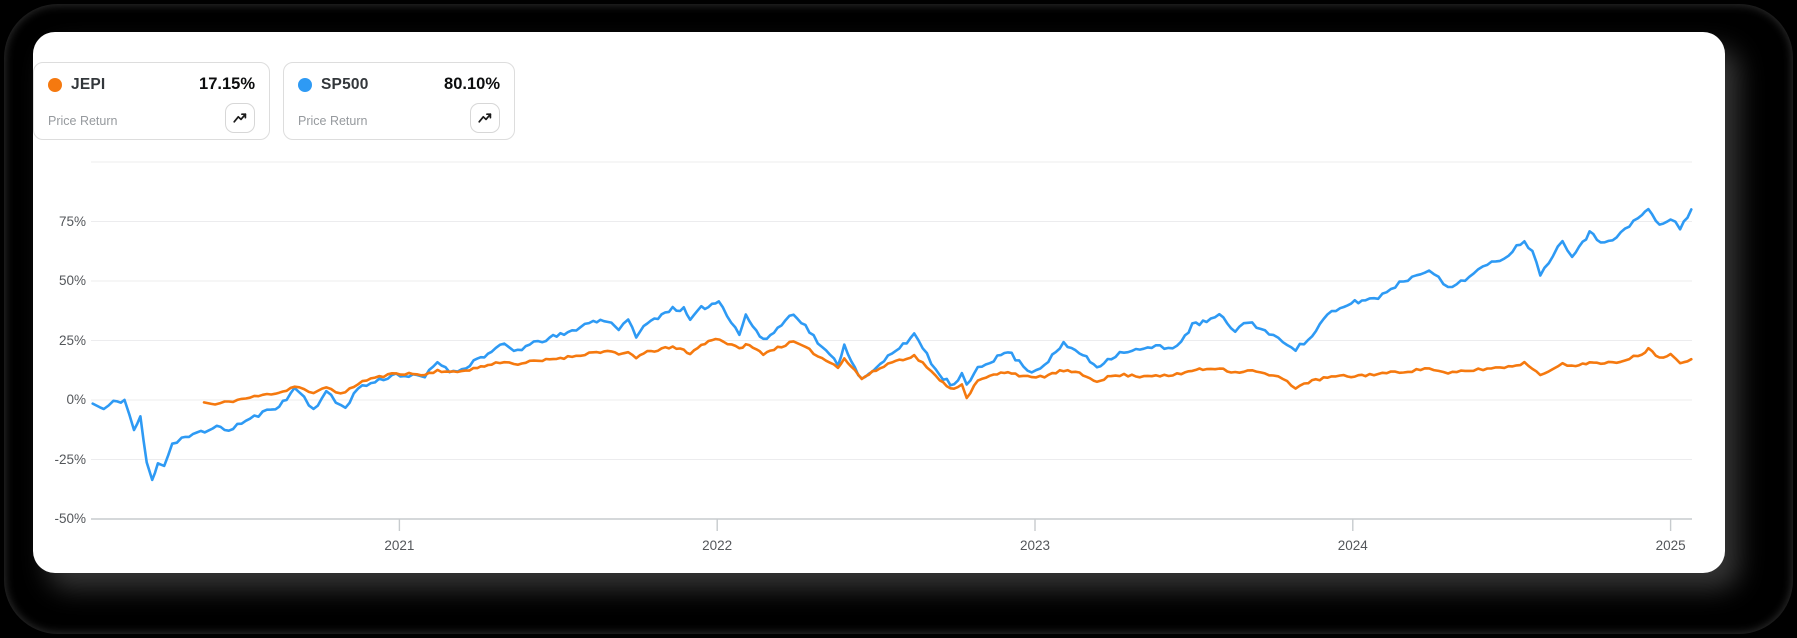  What do you see at coordinates (72, 280) in the screenshot?
I see `y-tick-label: 50%` at bounding box center [72, 280].